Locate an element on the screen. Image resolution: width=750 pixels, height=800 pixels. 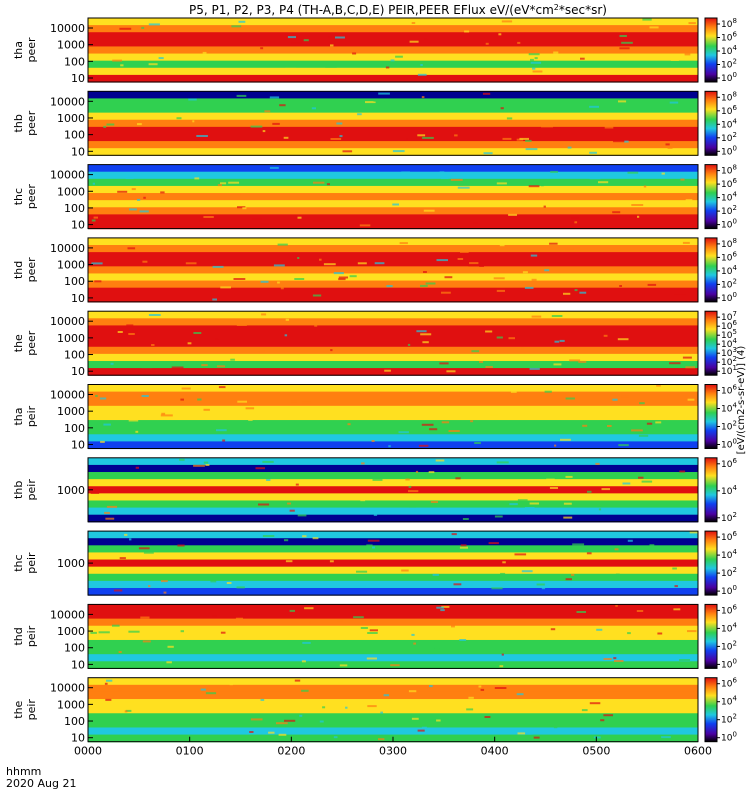
colorbar-tick-label: 10⁸ is located at coordinates (729, 170).